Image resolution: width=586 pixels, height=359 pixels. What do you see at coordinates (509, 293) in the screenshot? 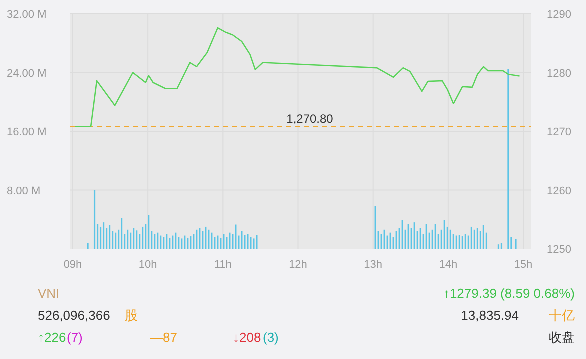
I see `text: ↑1279.39 (8.59 0.68%)` at bounding box center [509, 293].